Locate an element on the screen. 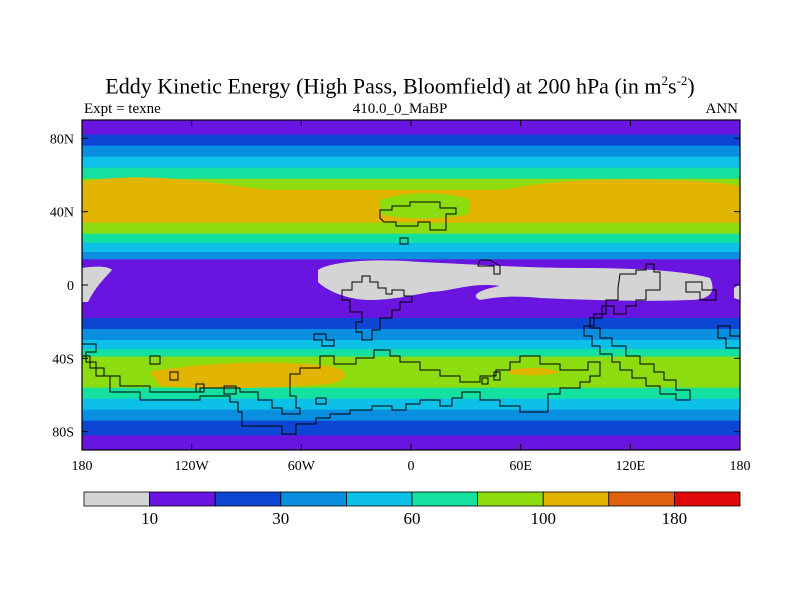 This screenshot has width=800, height=600. title-close: ) is located at coordinates (691, 86).